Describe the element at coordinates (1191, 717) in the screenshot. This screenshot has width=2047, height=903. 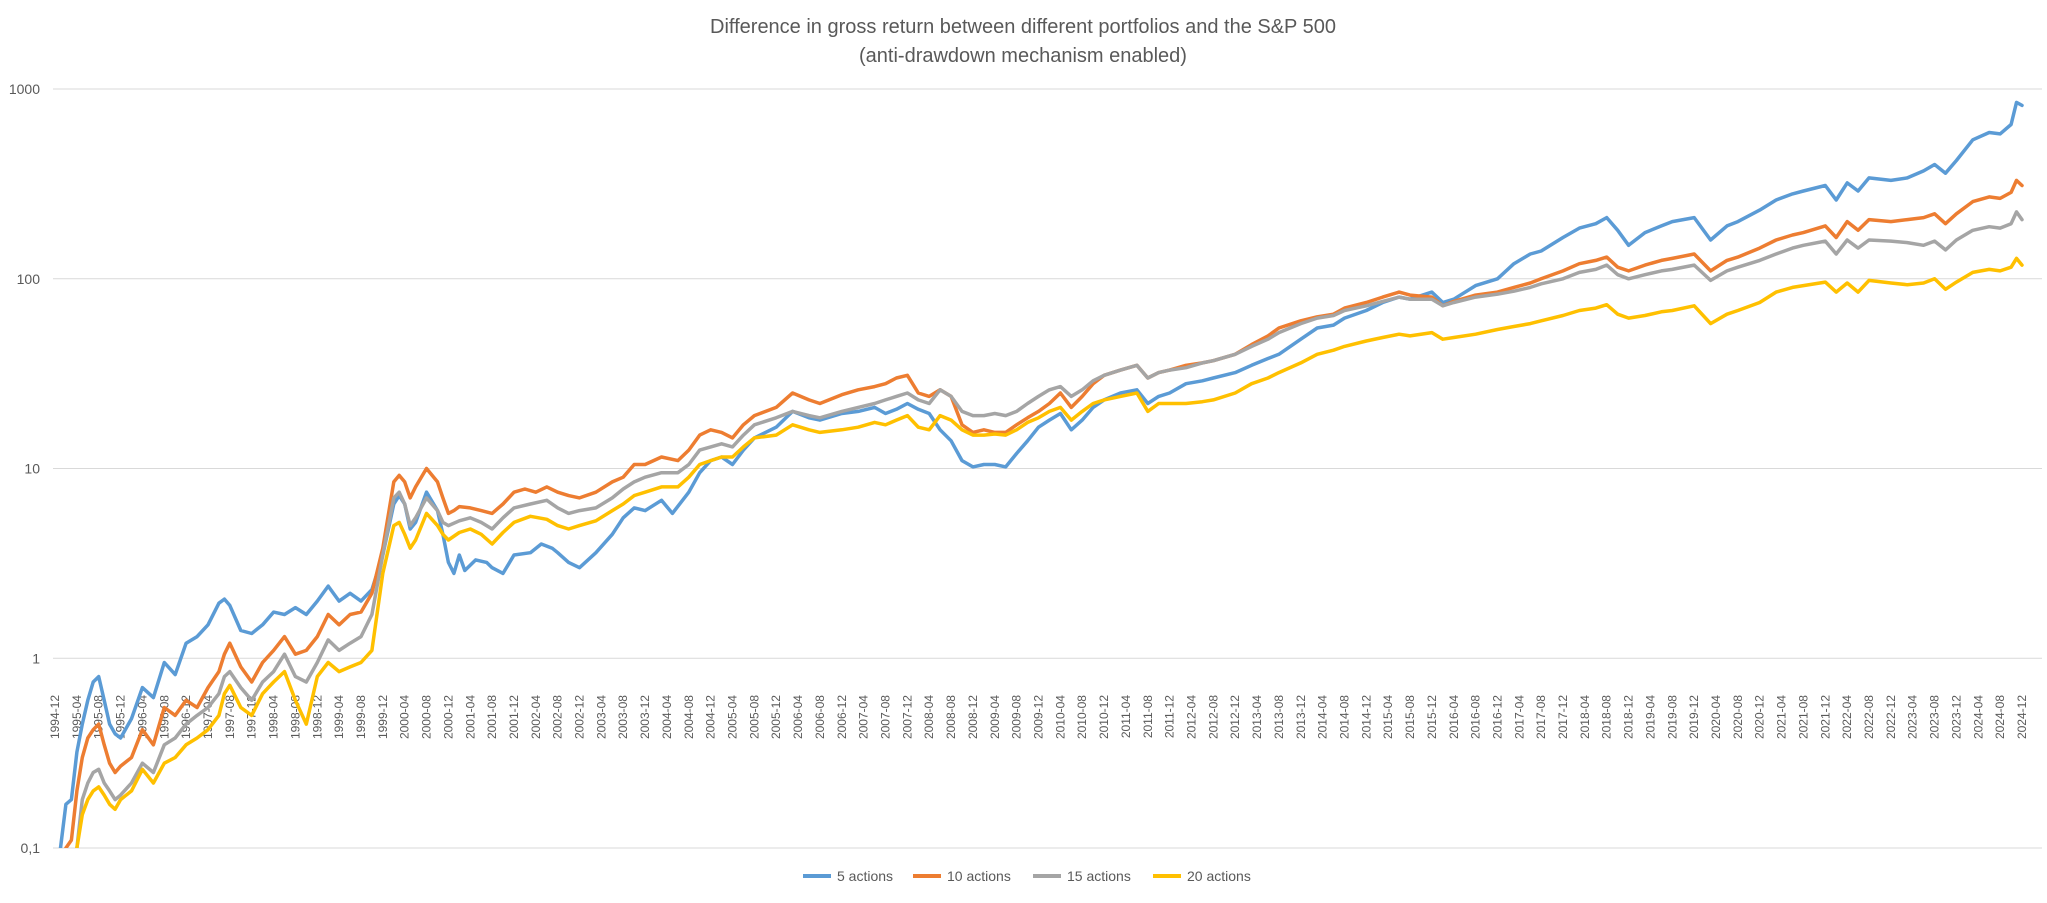
I see `x-tick-label: 2012-04` at that location.